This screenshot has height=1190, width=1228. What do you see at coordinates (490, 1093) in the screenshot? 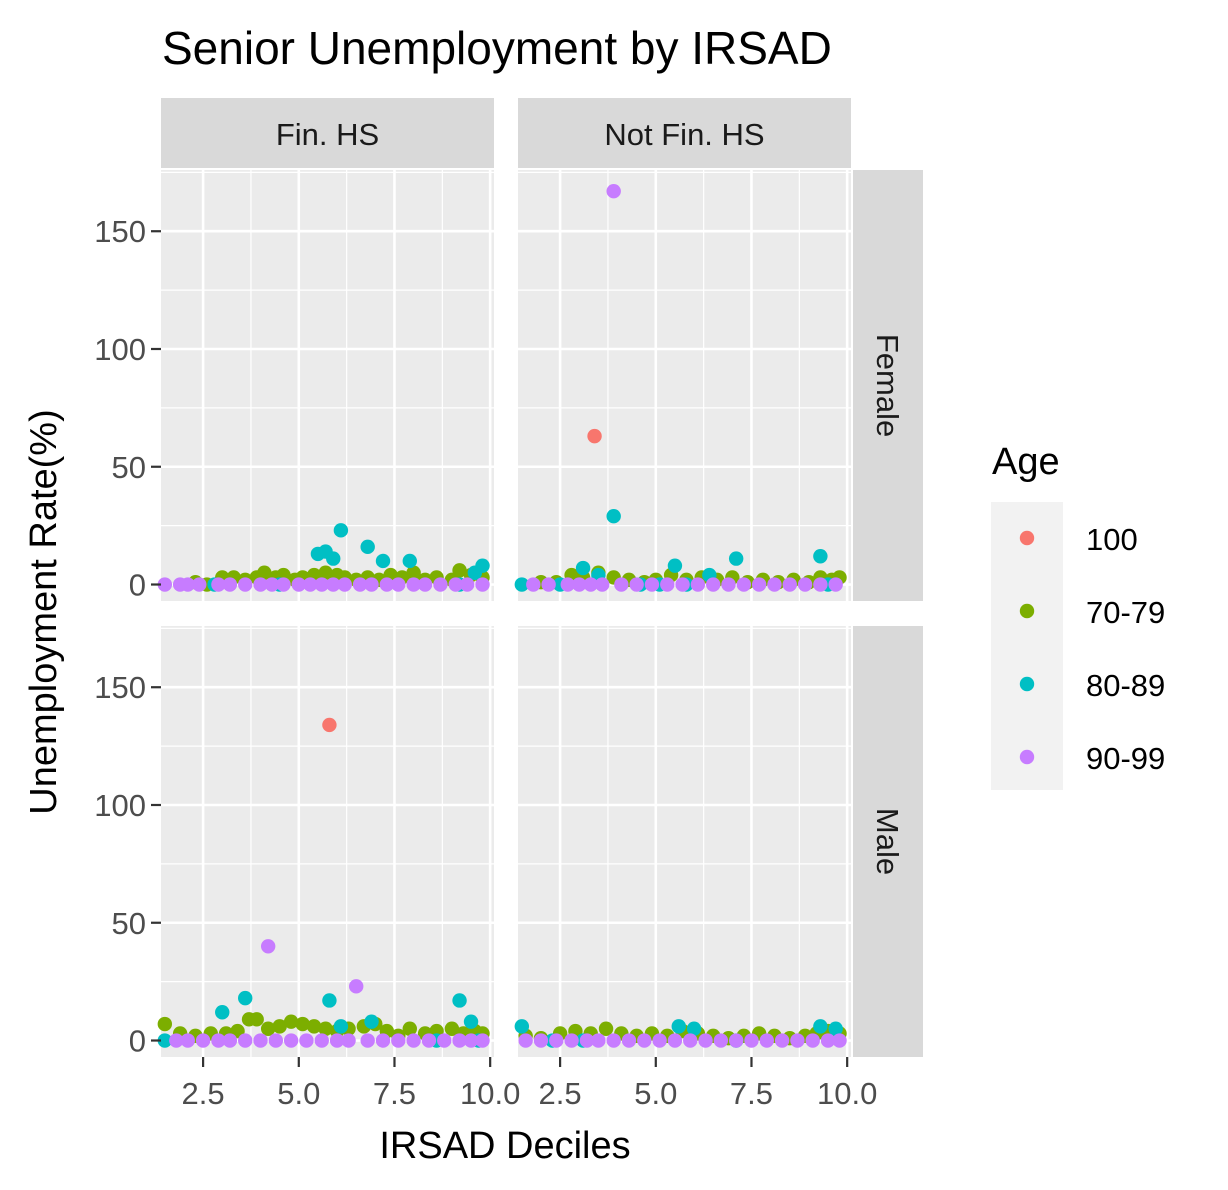
I see `x-tick-label: 10.0` at bounding box center [490, 1093].